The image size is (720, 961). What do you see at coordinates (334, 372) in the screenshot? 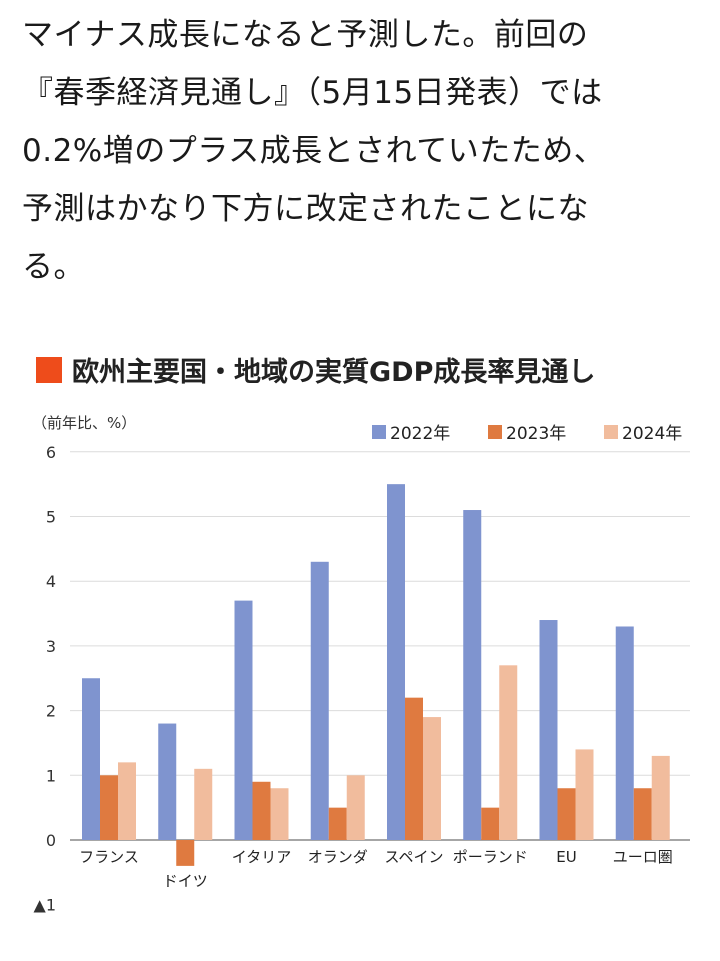
I see `chart-title-text: 欧州主要国・地域の実質GDP成長率見通し` at bounding box center [334, 372].